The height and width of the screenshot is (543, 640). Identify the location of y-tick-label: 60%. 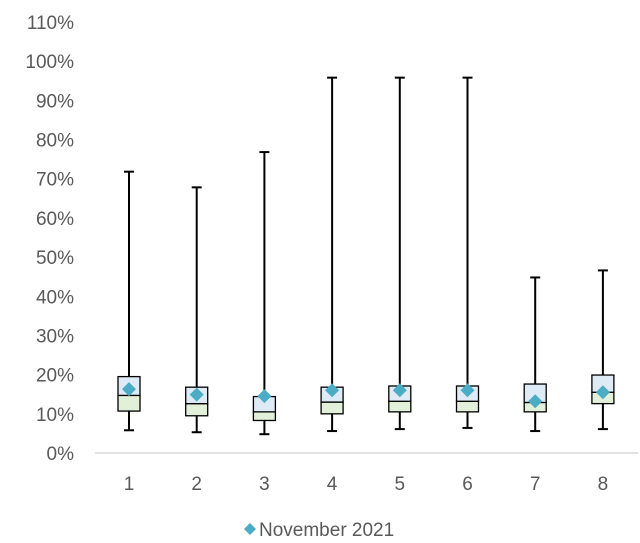
(55, 219).